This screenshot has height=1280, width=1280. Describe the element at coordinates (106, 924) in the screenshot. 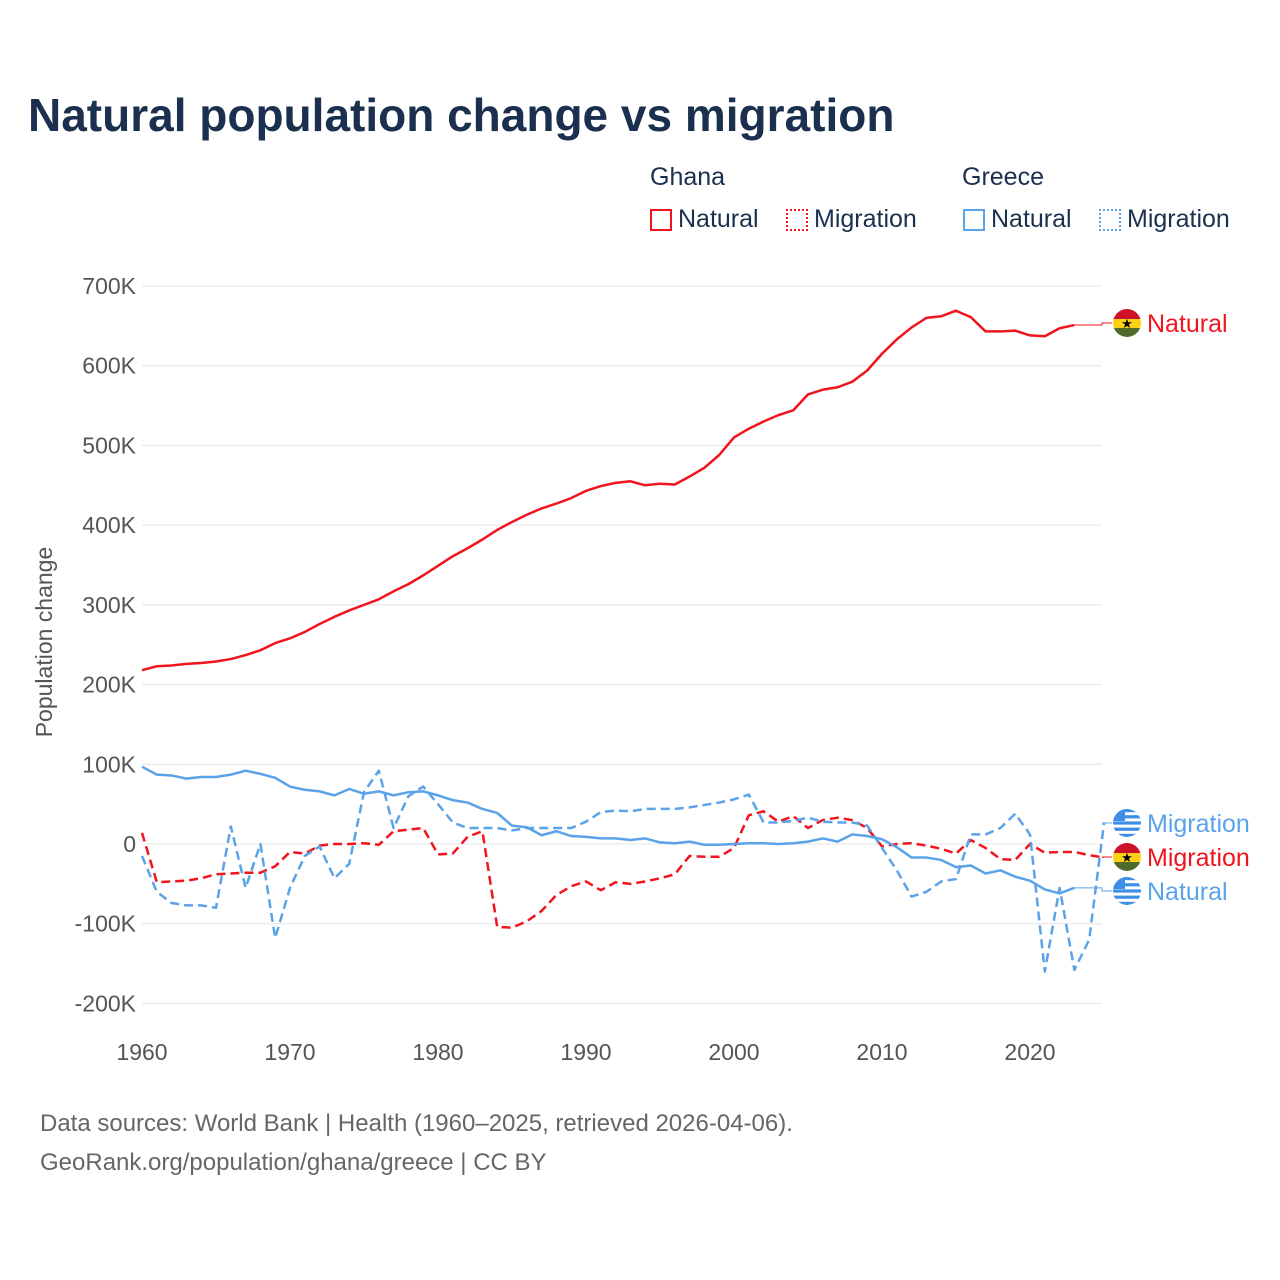

I see `y-tick-label: -100K` at that location.